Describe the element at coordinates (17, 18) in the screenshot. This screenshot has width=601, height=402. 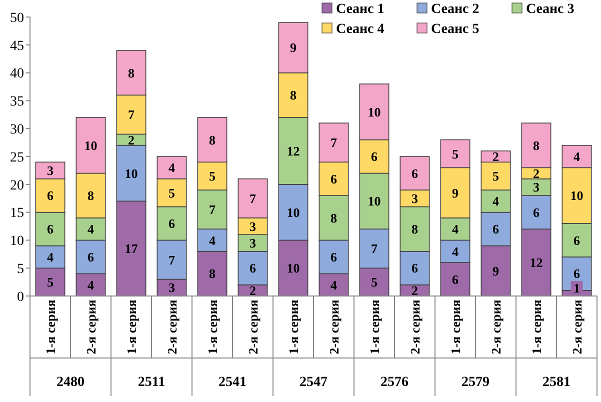
I see `y-tick-label: 50` at that location.